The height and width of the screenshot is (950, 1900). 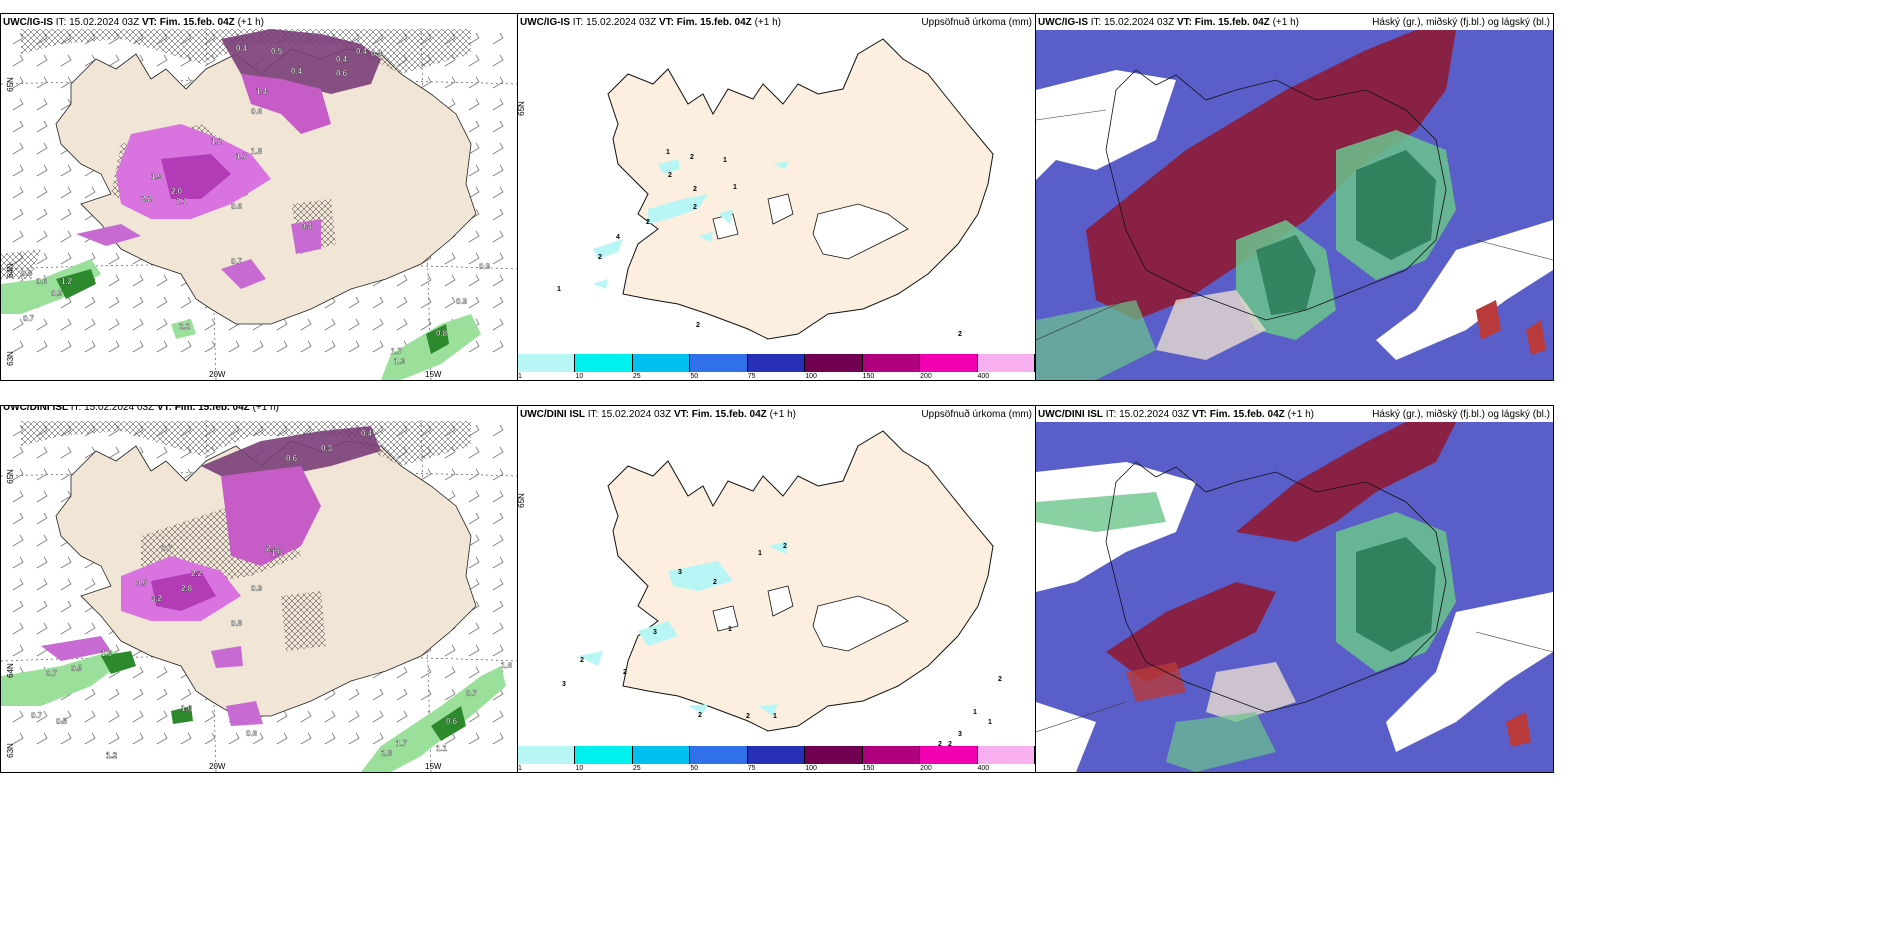 I want to click on value-label: 4, so click(x=618, y=237).